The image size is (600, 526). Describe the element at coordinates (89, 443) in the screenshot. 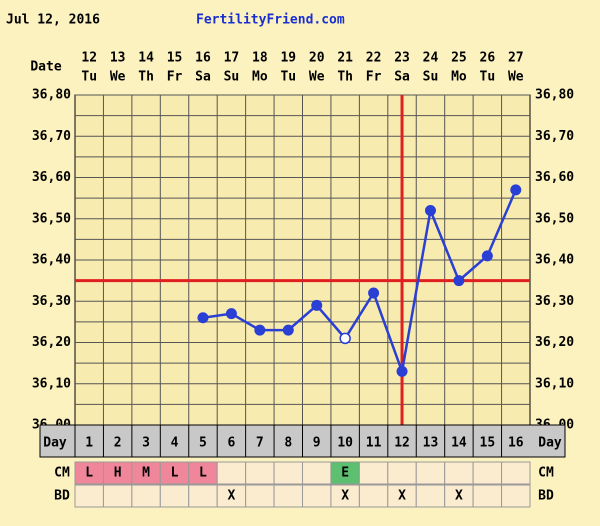

I see `day-label: 1` at that location.